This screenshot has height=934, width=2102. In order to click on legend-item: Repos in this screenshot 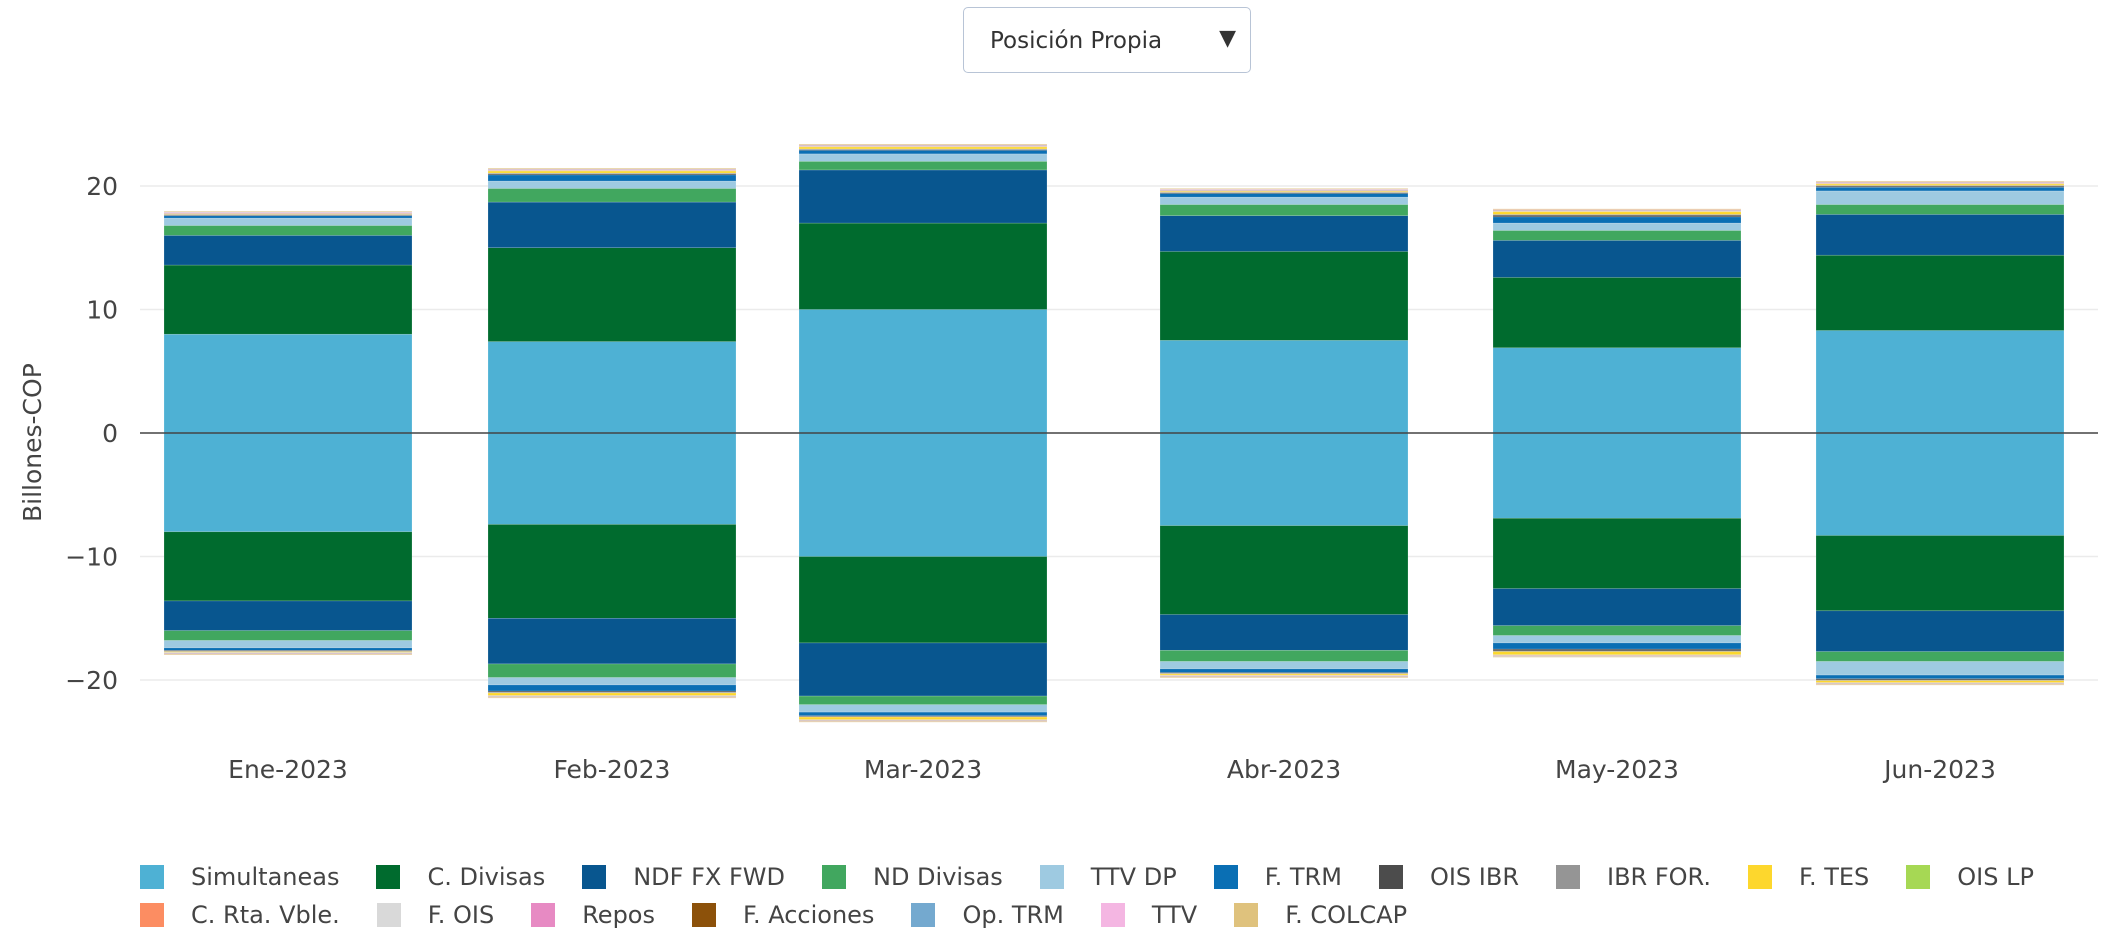, I will do `click(593, 915)`.